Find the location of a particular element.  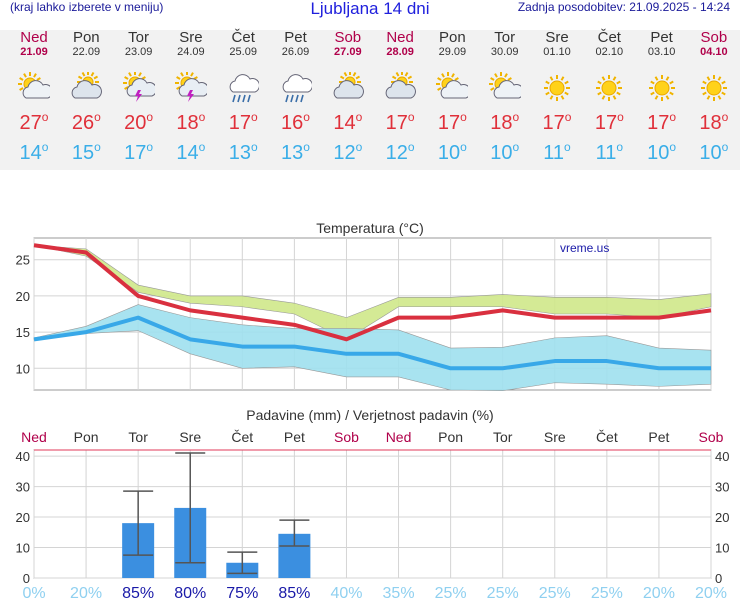

precipitation-y-tick-left: 10 is located at coordinates (23, 548).